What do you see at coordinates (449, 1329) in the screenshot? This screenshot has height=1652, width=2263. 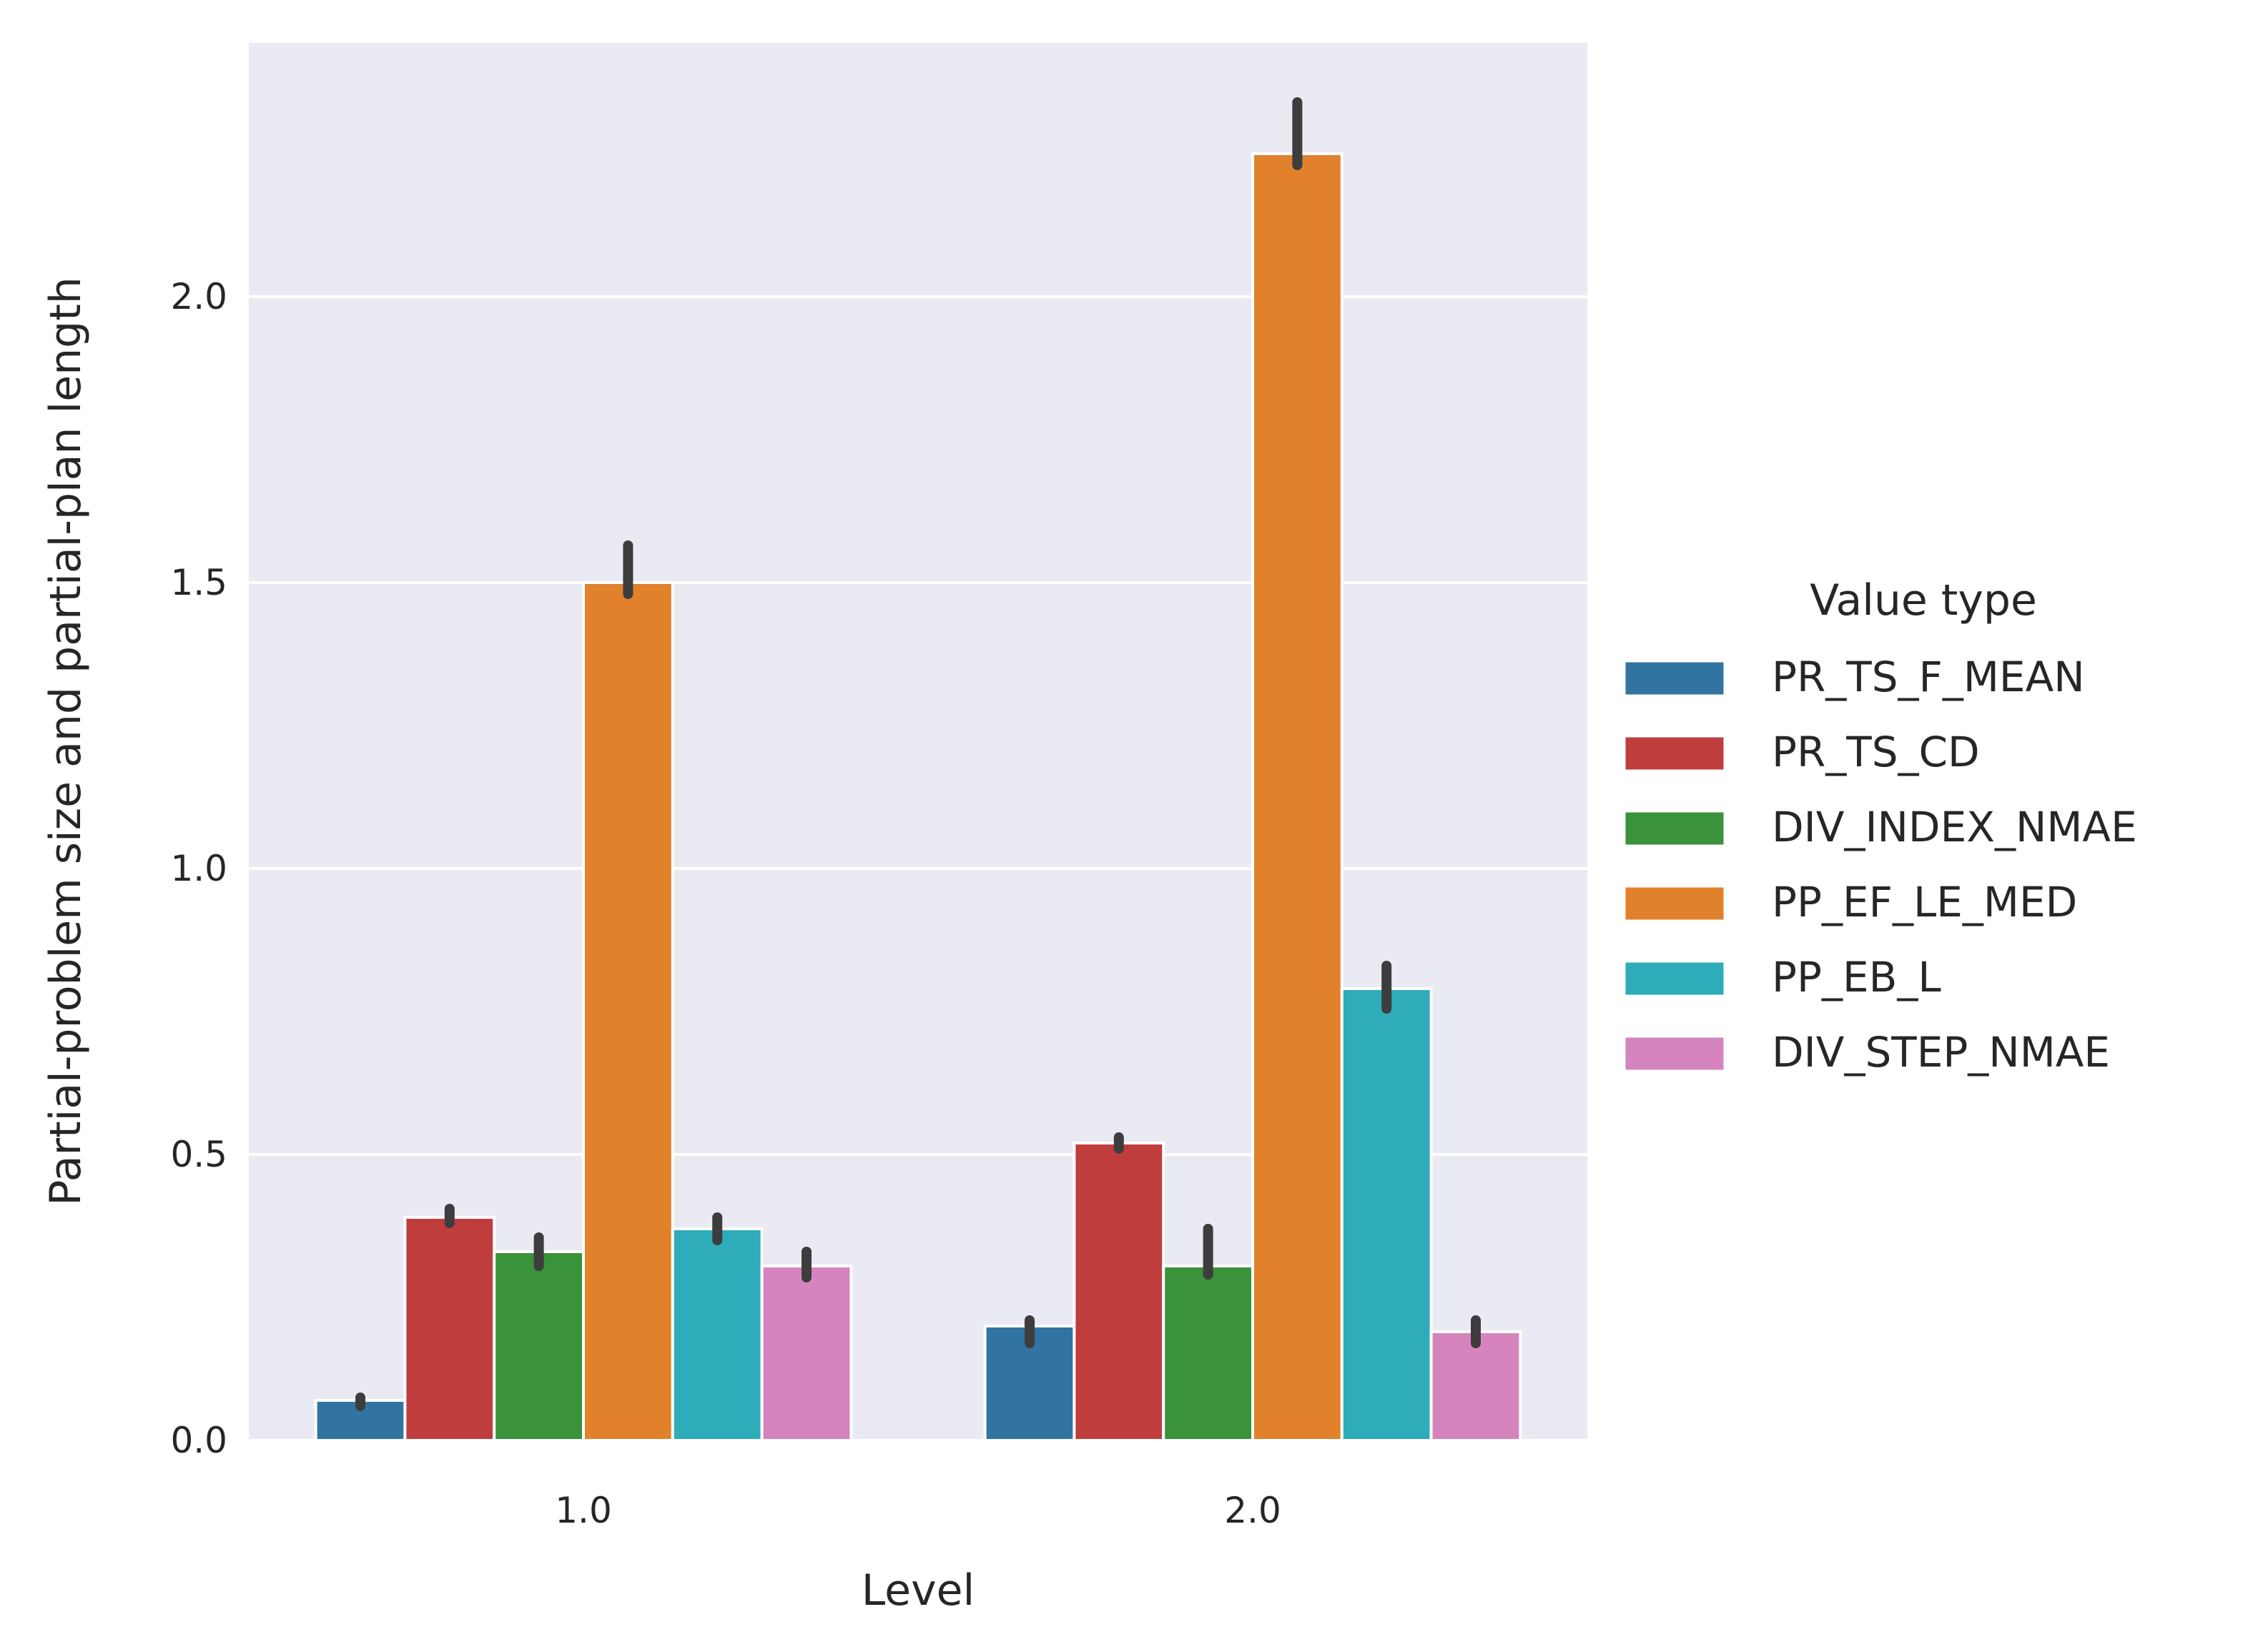 I see `bar-pr-ts-cd-level-1.0` at bounding box center [449, 1329].